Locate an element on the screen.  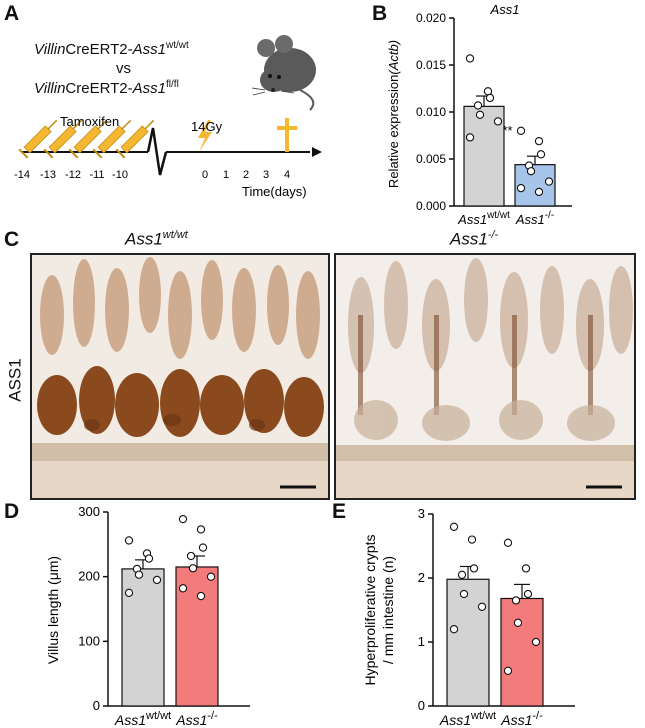
genotype-line-2-gene: Ass1 is located at coordinates (149, 88).